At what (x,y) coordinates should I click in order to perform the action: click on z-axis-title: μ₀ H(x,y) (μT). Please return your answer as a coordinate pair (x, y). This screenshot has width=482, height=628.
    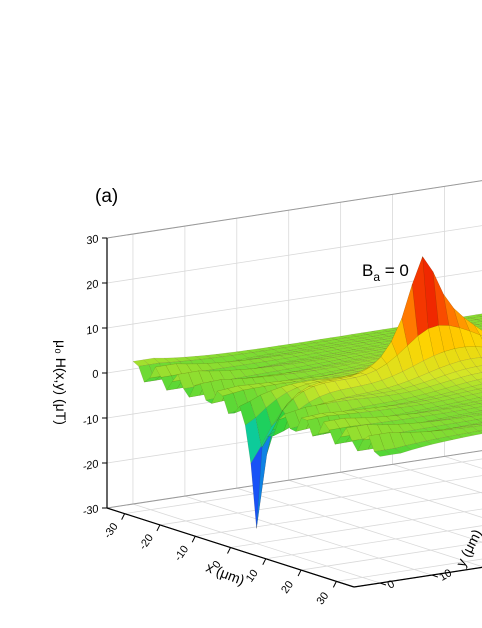
    Looking at the image, I should click on (61, 382).